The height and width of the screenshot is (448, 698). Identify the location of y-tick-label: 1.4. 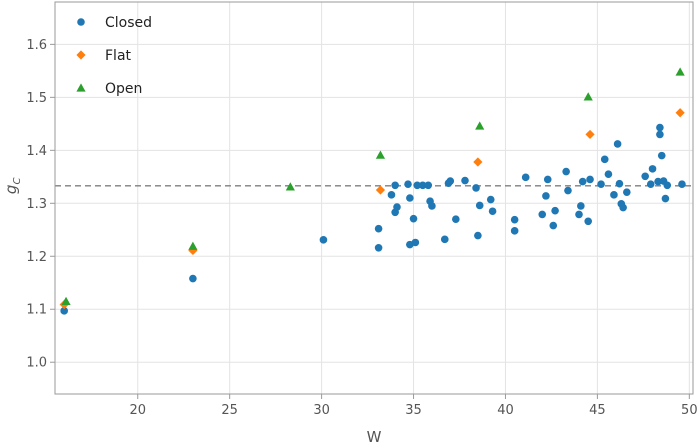
(36, 151).